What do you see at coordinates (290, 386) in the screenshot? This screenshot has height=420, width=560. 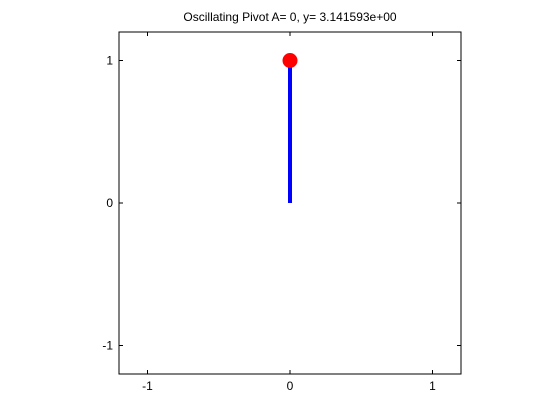 I see `x-tick-label: 0` at bounding box center [290, 386].